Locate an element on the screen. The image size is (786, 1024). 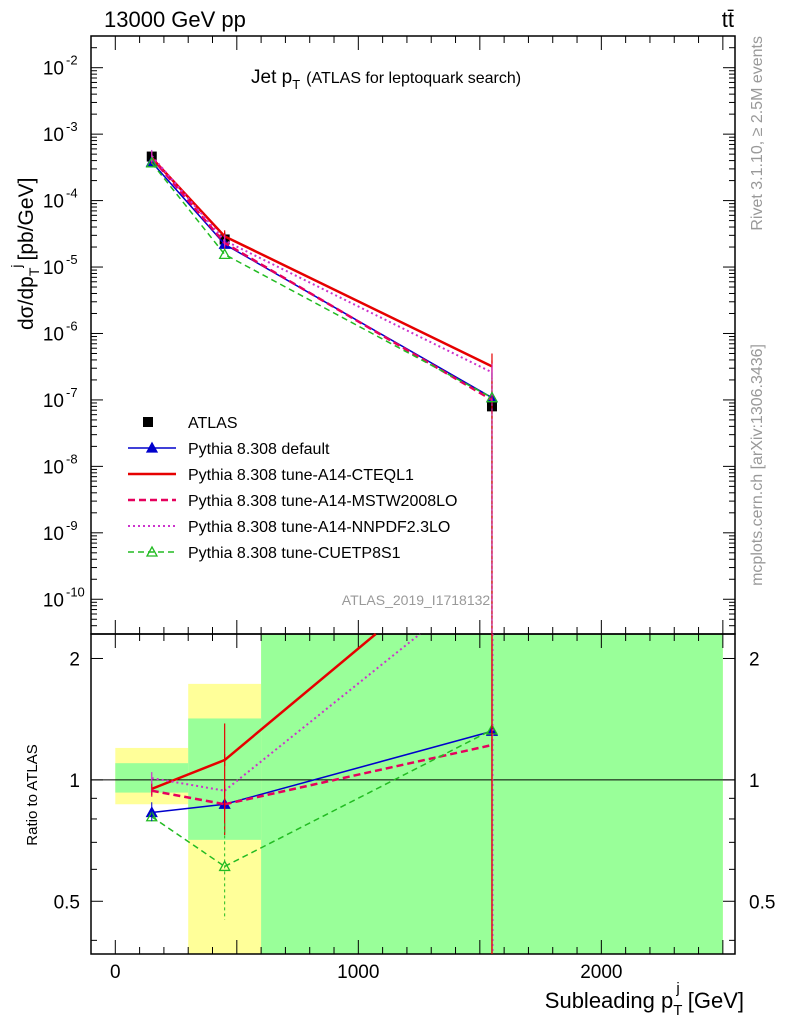
analysis-id: ATLAS_2019_I1718132 is located at coordinates (416, 600).